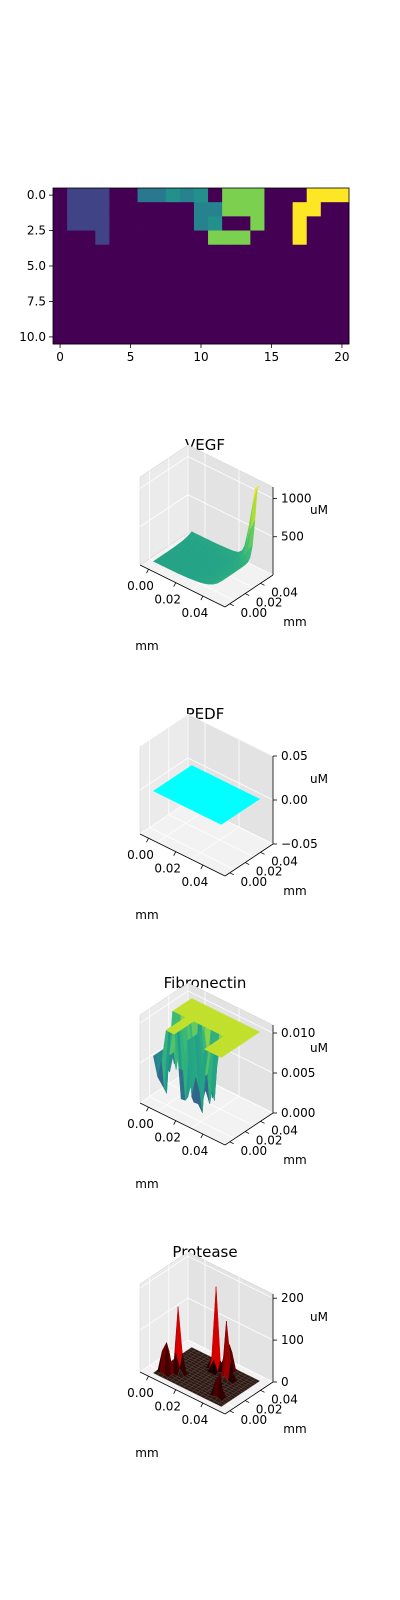 This screenshot has height=1600, width=400. I want to click on y-tick-label: 5.0, so click(36, 266).